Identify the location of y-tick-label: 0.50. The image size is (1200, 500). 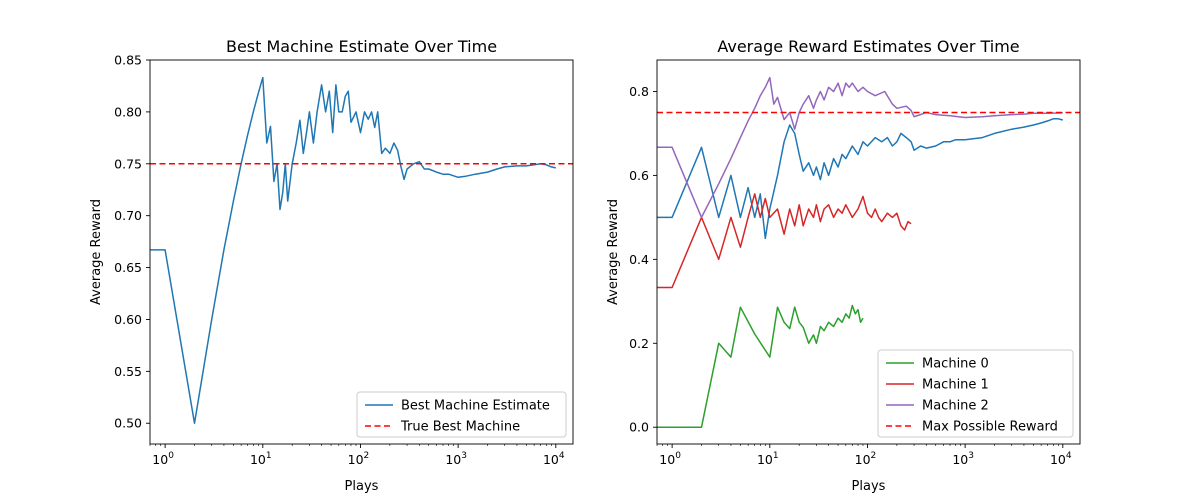
(128, 423).